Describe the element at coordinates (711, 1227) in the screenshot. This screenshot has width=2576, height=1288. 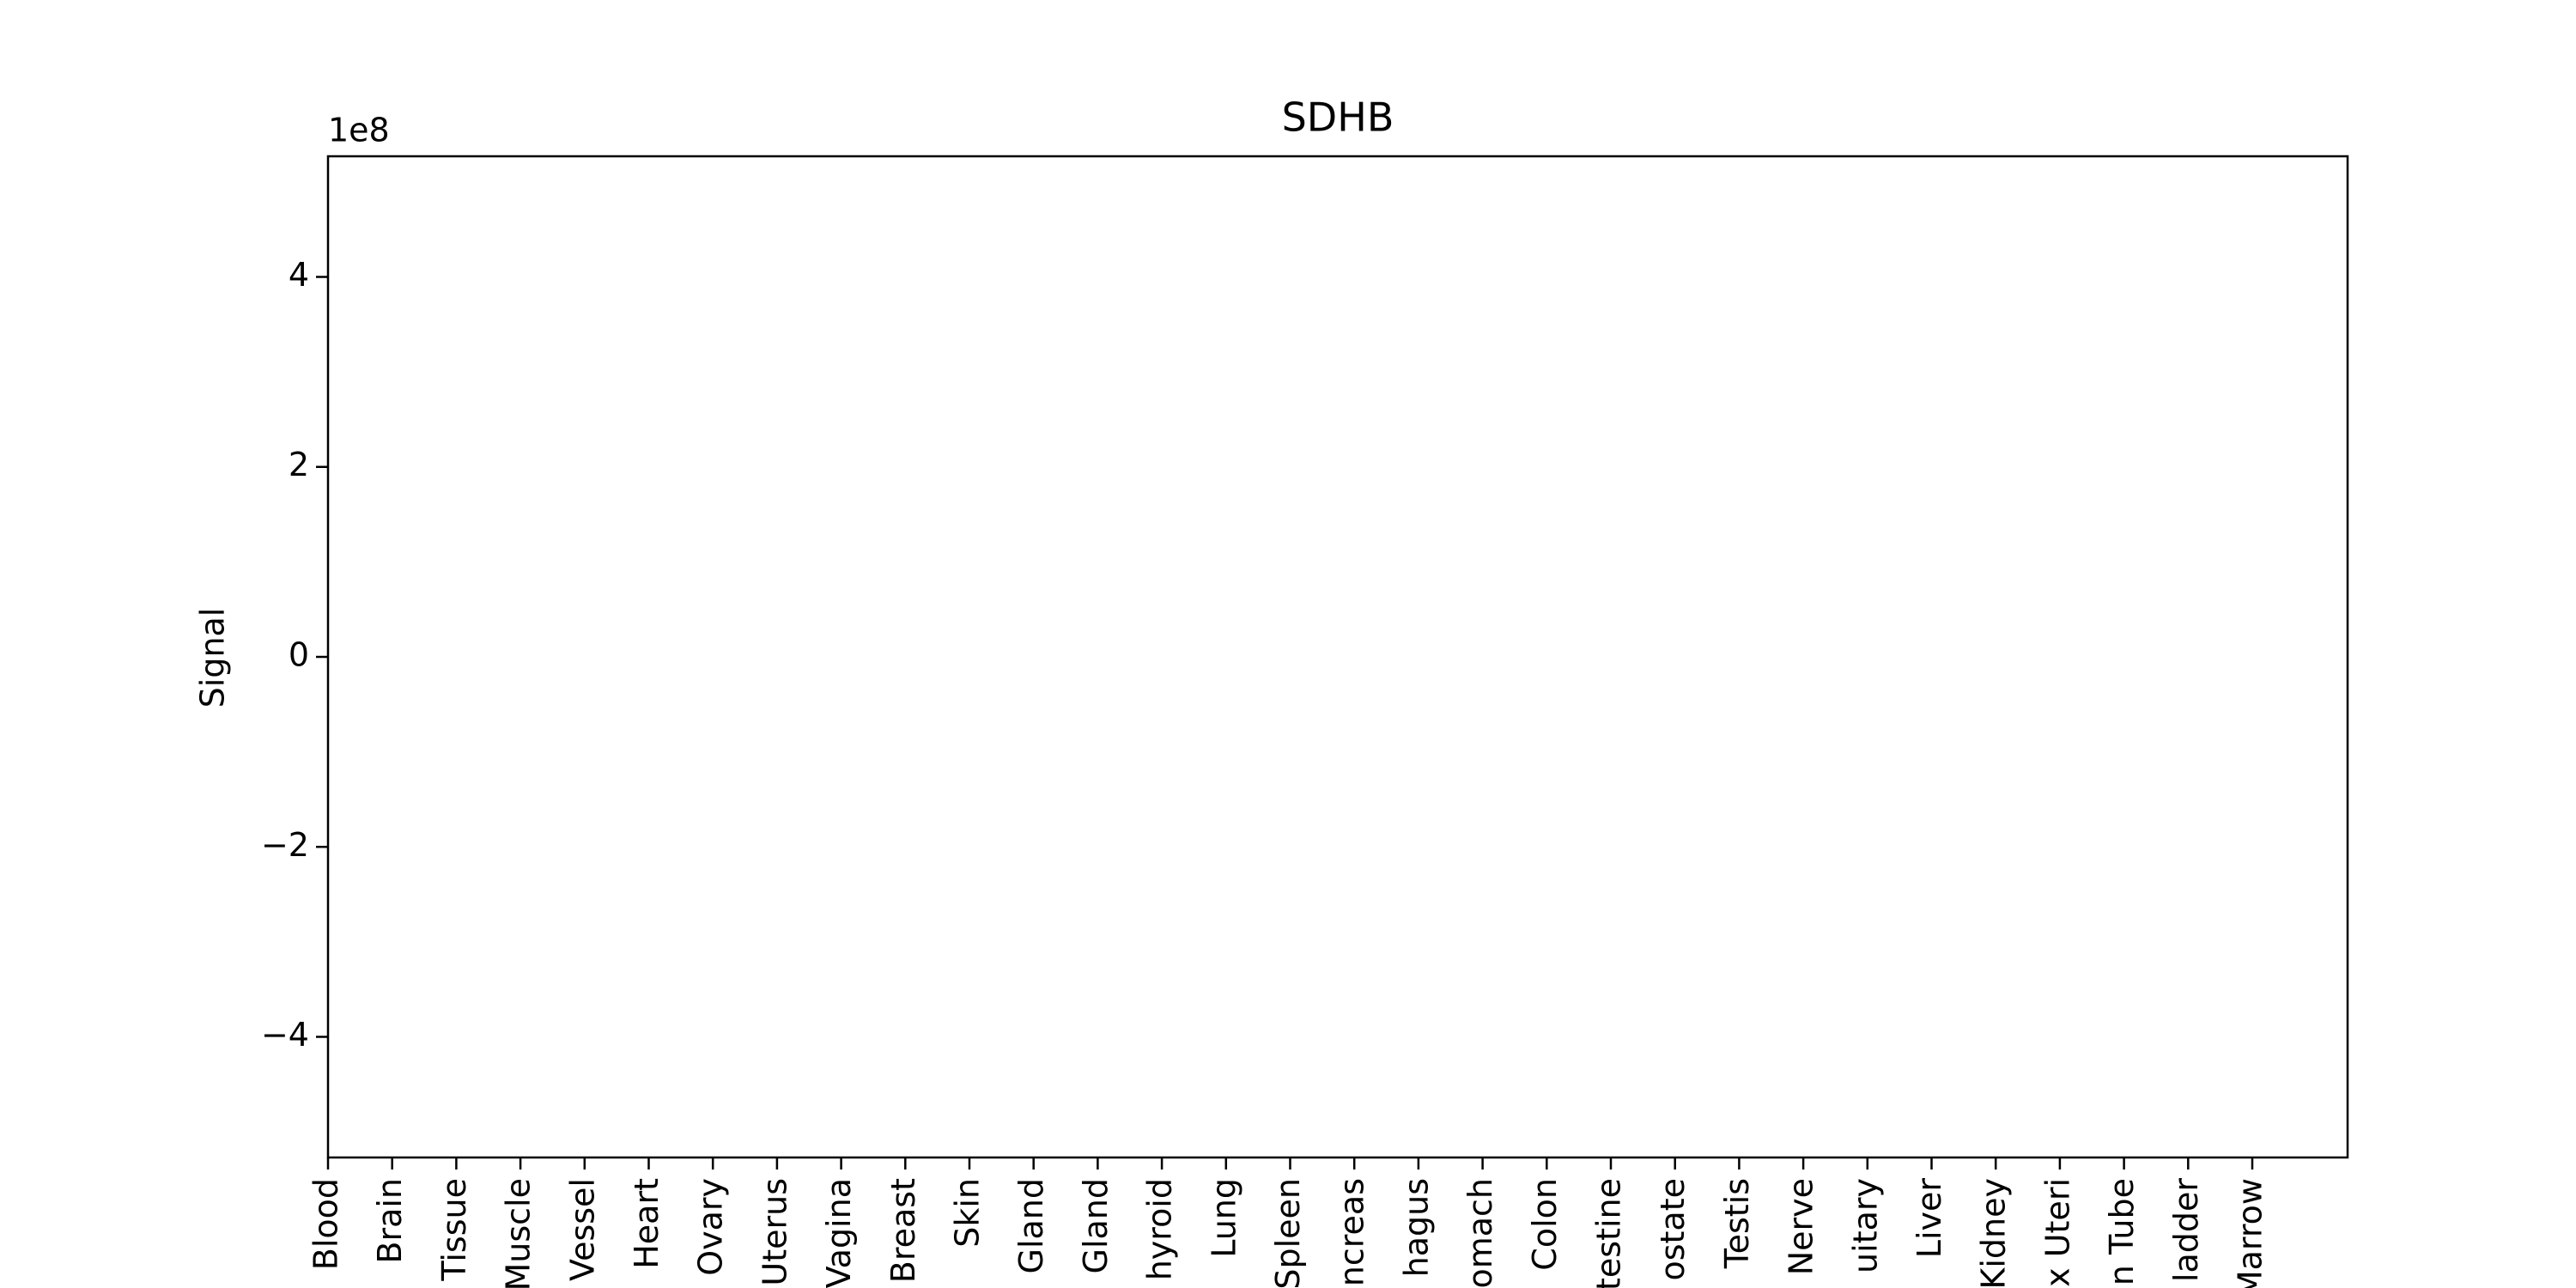
I see `x-tick-label: Ovary` at that location.